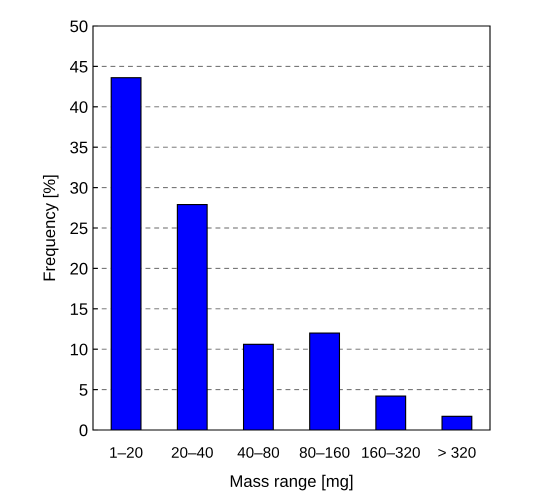  Describe the element at coordinates (79, 188) in the screenshot. I see `y-tick-label: 30` at that location.